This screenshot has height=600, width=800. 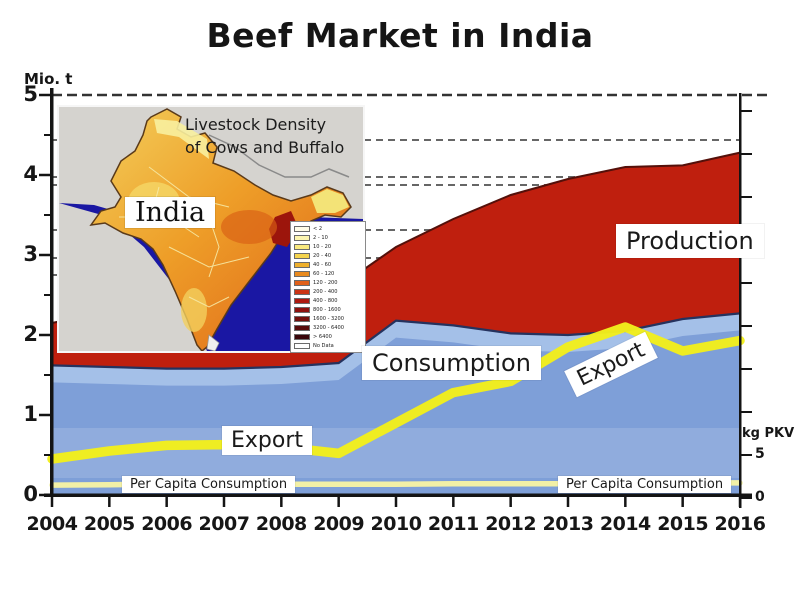 What do you see at coordinates (213, 342) in the screenshot?
I see `sri-lanka` at bounding box center [213, 342].